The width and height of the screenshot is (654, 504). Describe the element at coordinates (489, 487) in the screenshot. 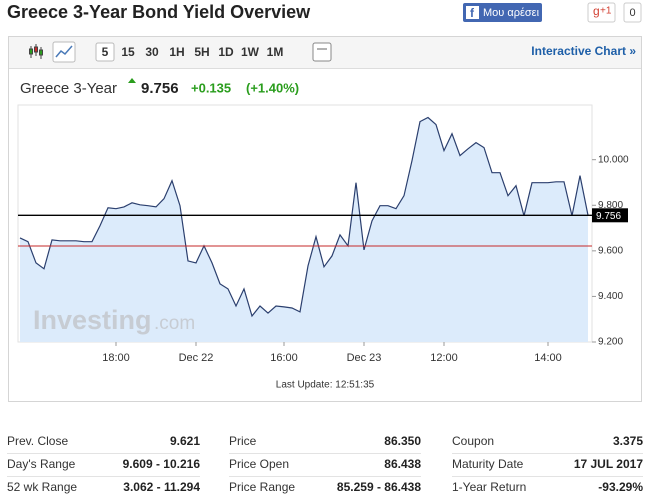

I see `table-label: 1-Year Return` at that location.